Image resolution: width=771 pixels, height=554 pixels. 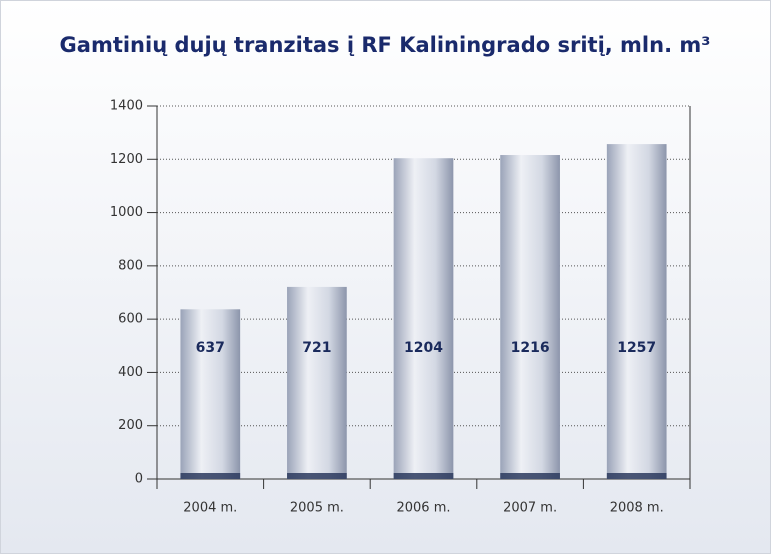 I want to click on data-label: 1216, so click(x=530, y=348).